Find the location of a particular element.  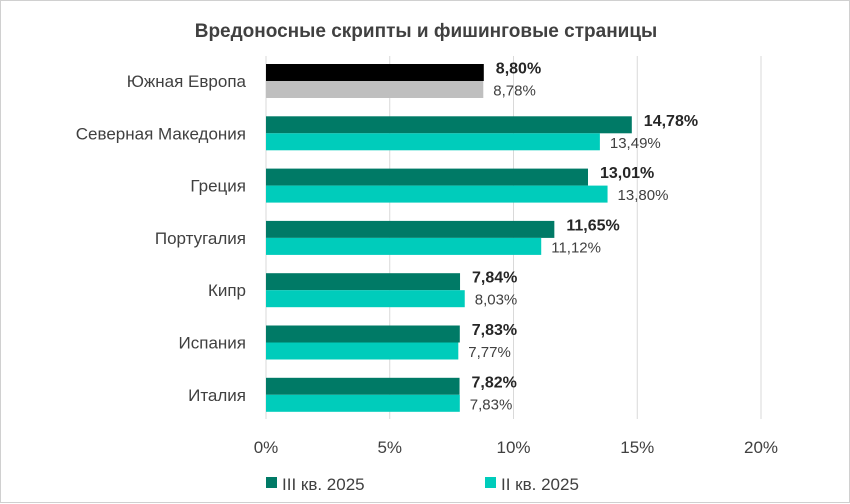

data-label: 8,03% is located at coordinates (496, 300).